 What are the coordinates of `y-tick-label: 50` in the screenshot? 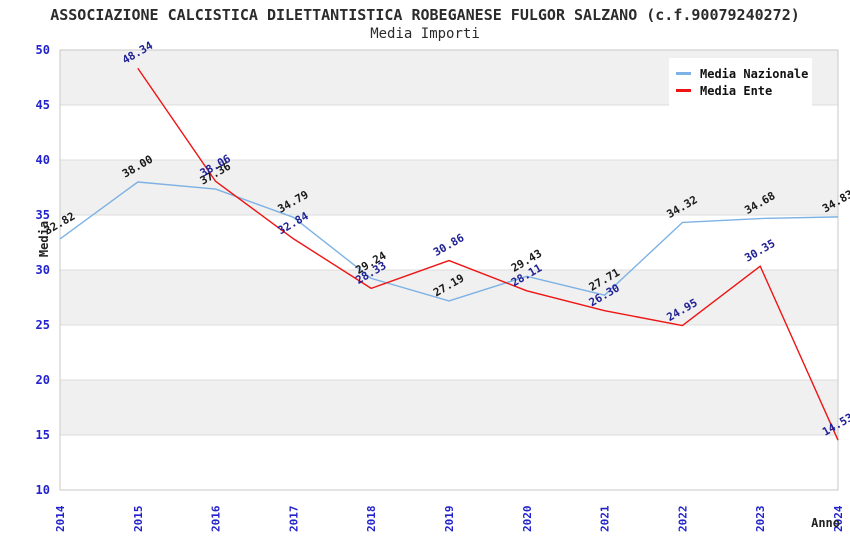 It's located at (43, 50).